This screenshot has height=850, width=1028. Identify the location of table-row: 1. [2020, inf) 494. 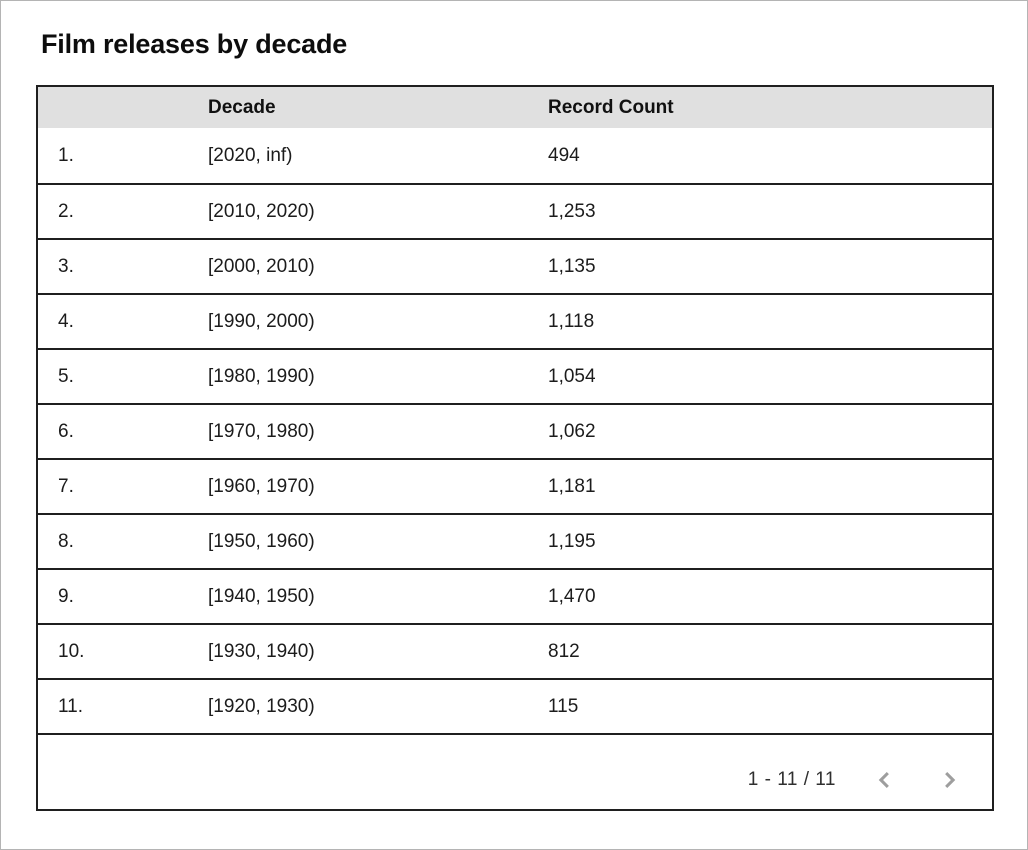
(515, 155).